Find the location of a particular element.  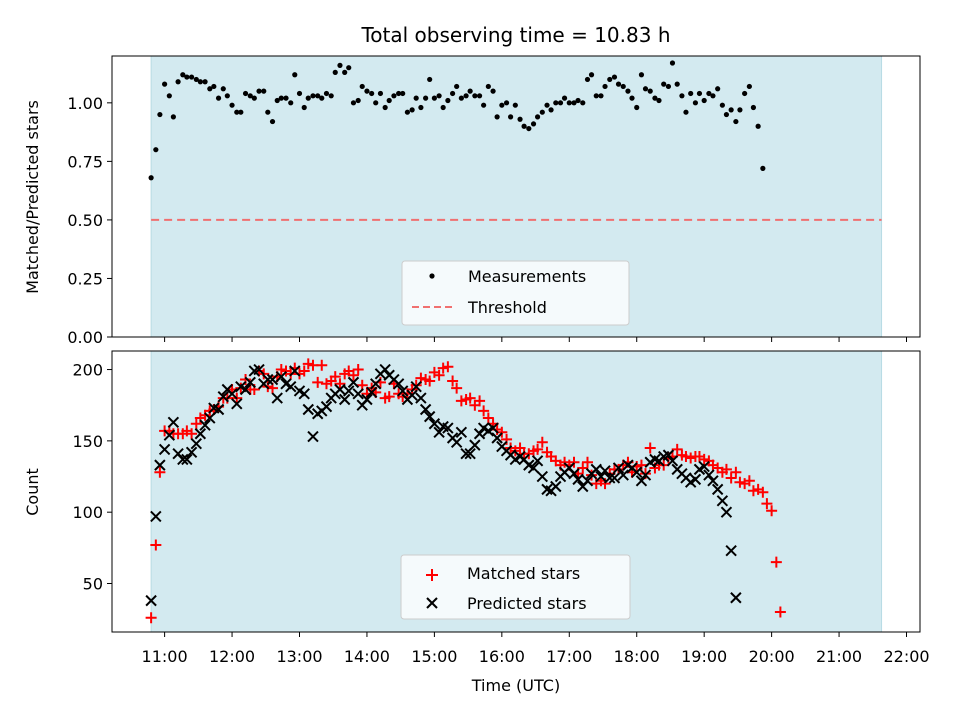

ratio-y-ticks: 0.00 0.25 0.50 0.75 1.00 is located at coordinates (89, 220).